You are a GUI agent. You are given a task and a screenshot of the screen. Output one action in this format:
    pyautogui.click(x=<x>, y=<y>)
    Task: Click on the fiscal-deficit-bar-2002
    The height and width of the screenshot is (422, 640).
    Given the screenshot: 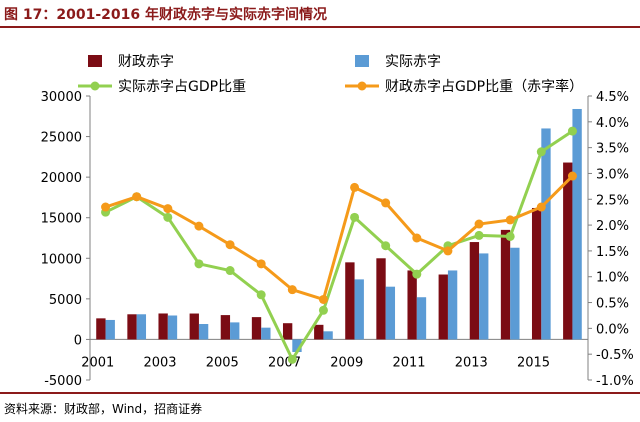 What is the action you would take?
    pyautogui.click(x=132, y=327)
    